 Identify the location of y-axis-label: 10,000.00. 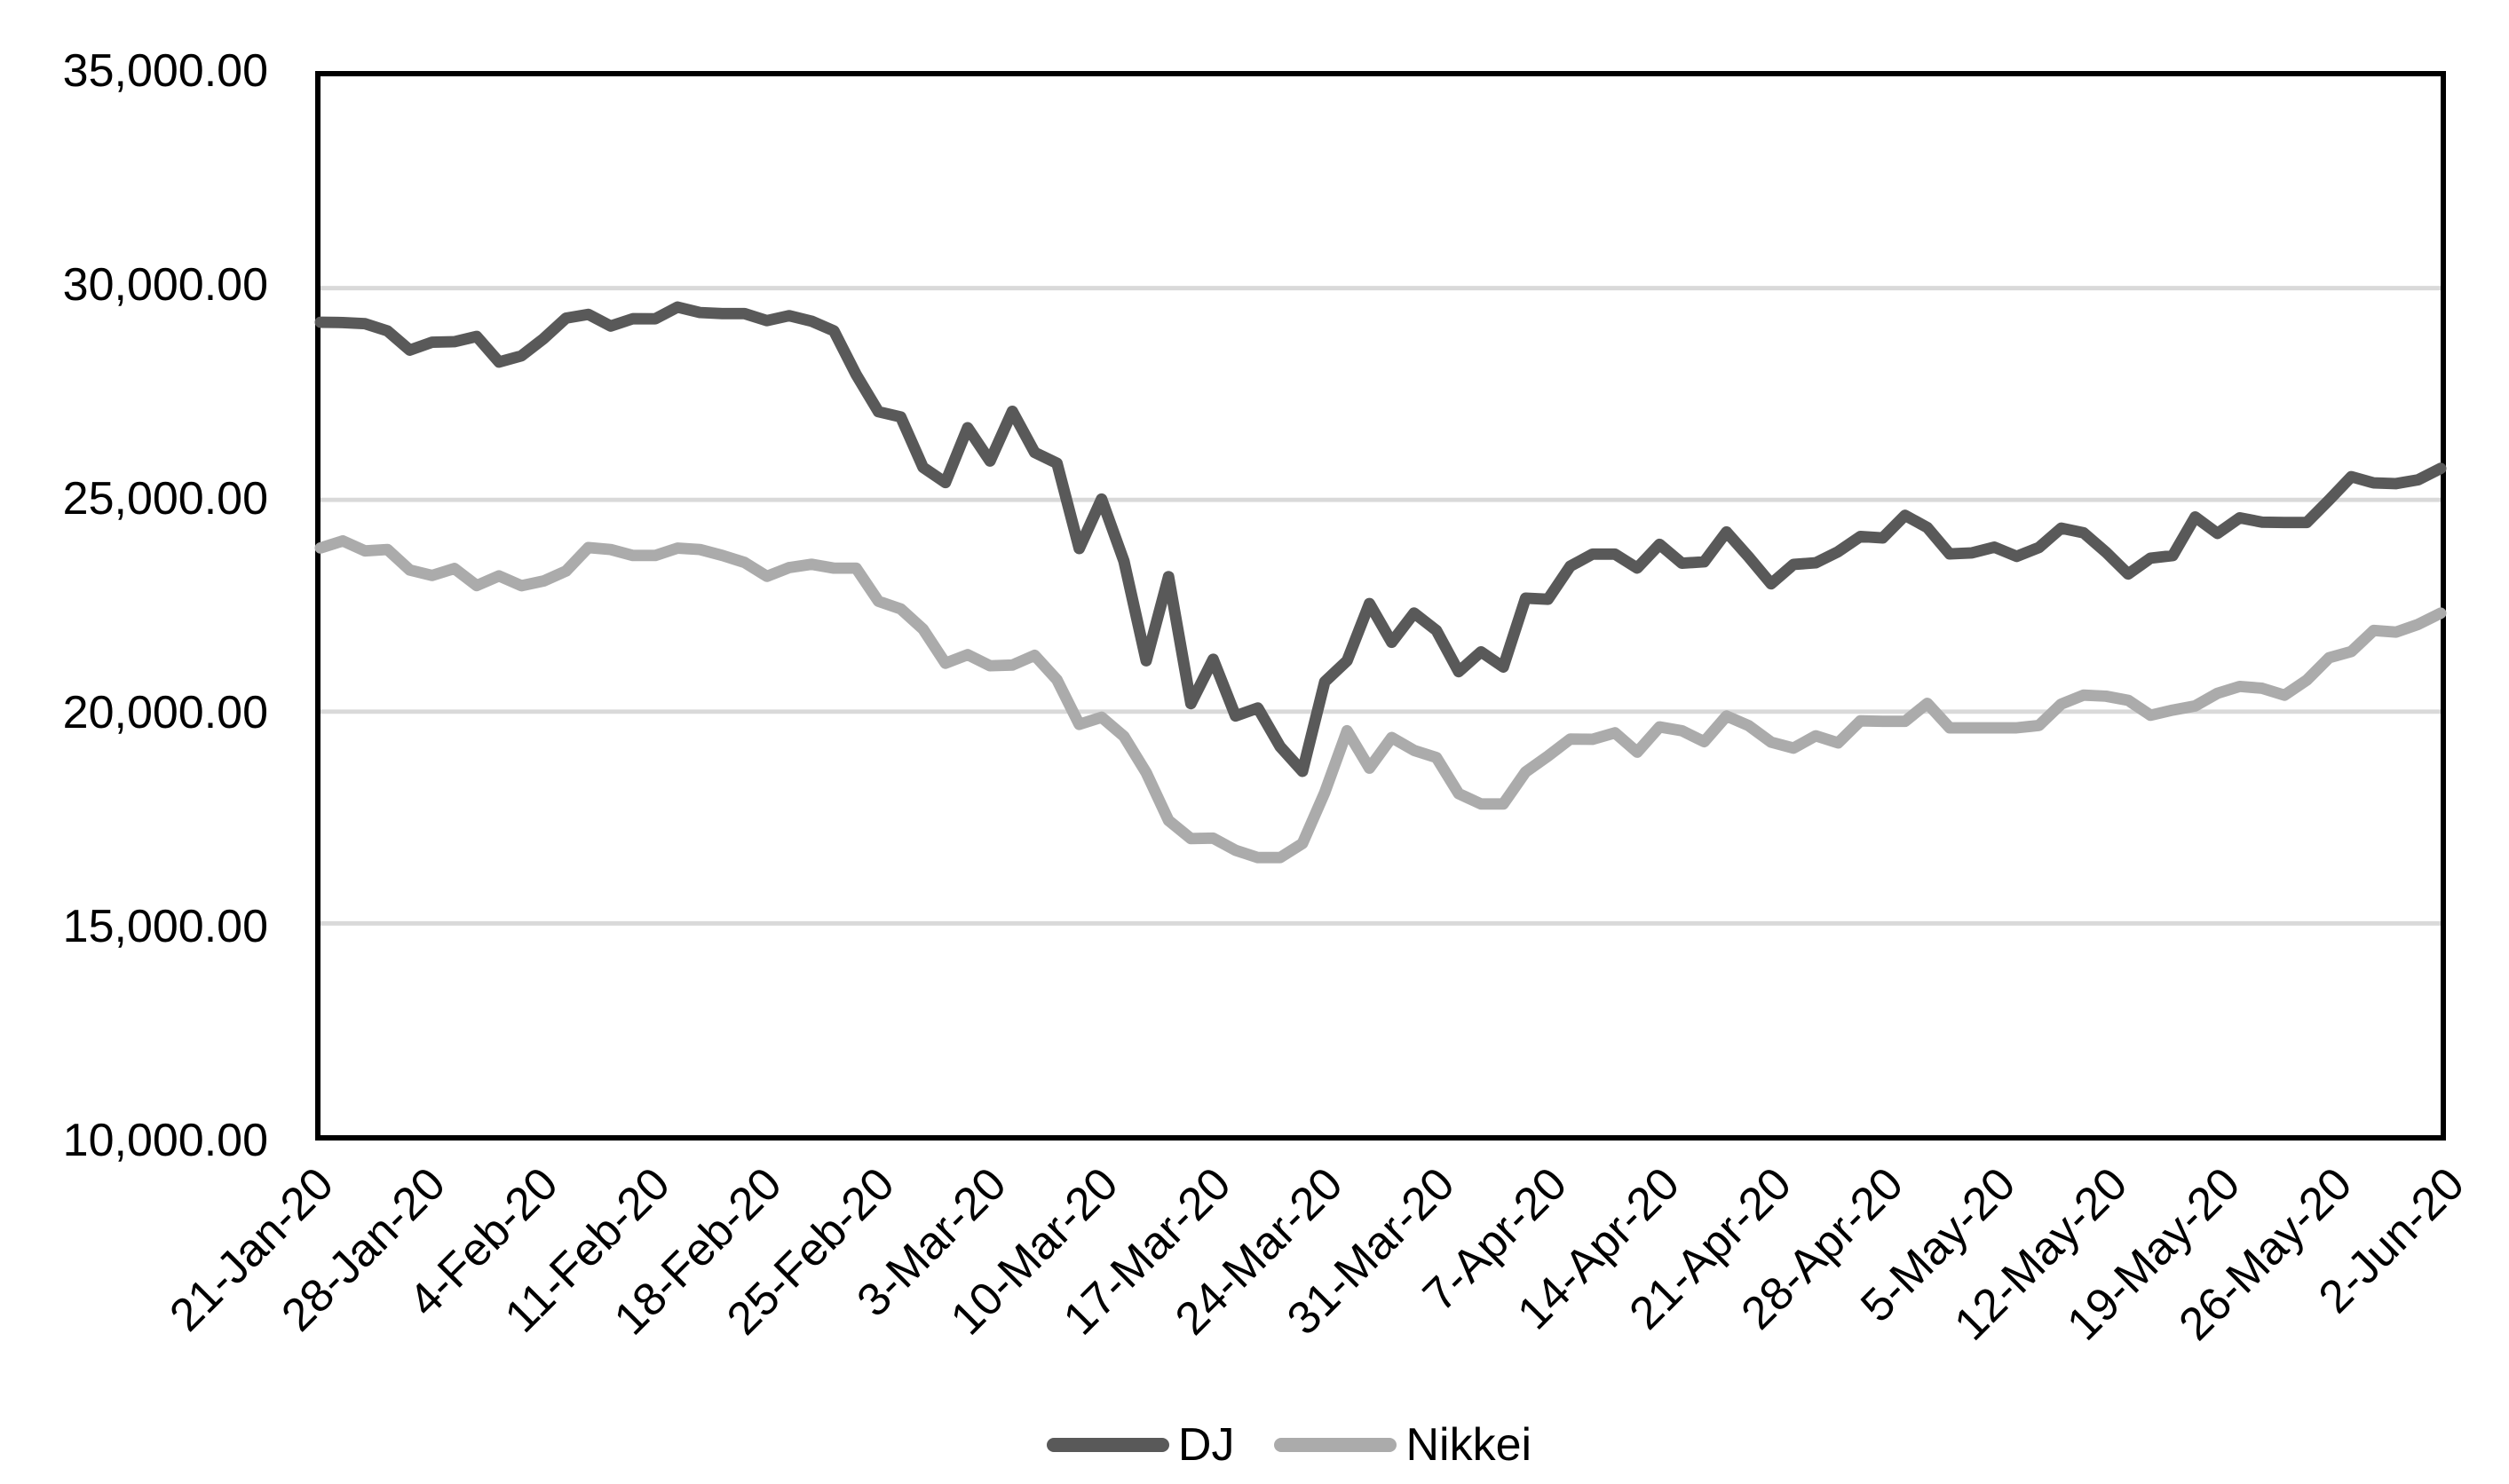
(165, 1140).